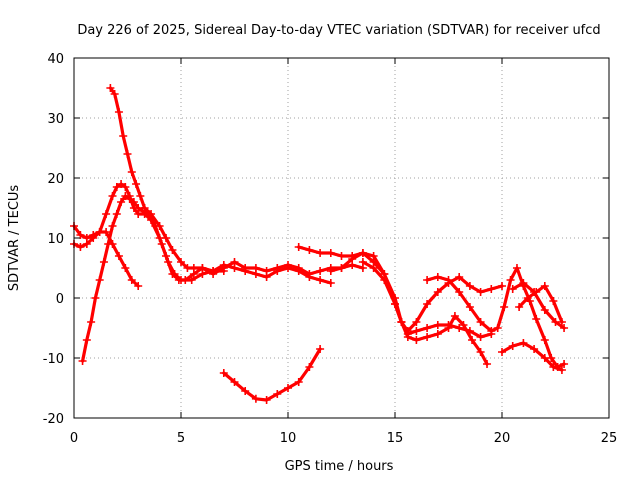 This screenshot has width=640, height=480. Describe the element at coordinates (502, 438) in the screenshot. I see `x-tick-label: 20` at that location.